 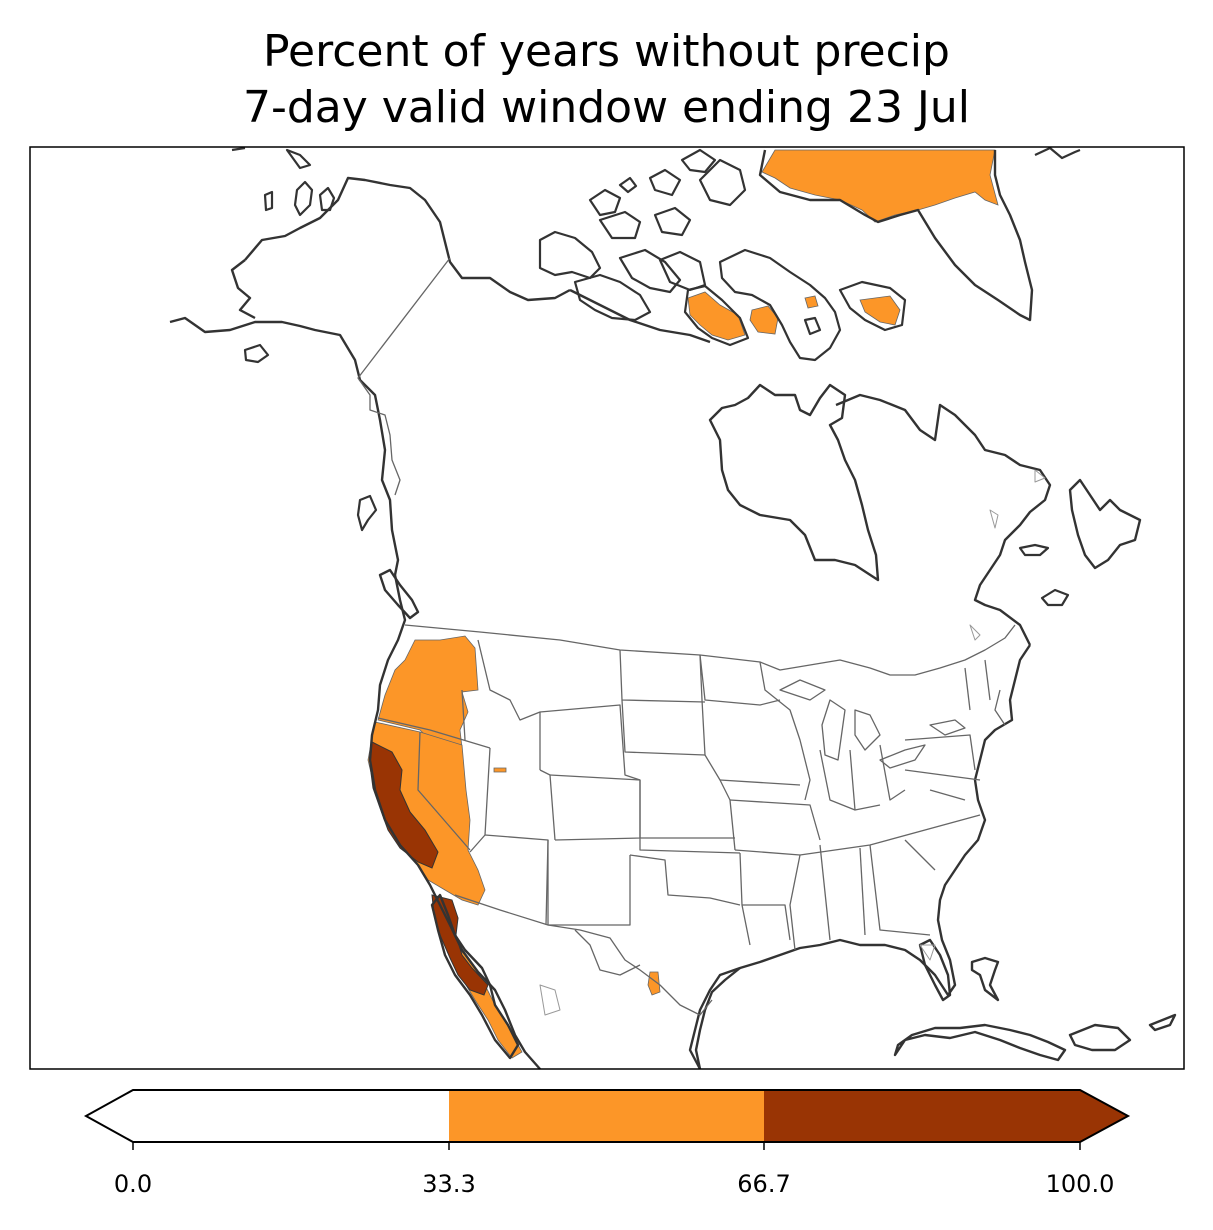 I want to click on colorbar-extend-high, so click(x=1104, y=1116).